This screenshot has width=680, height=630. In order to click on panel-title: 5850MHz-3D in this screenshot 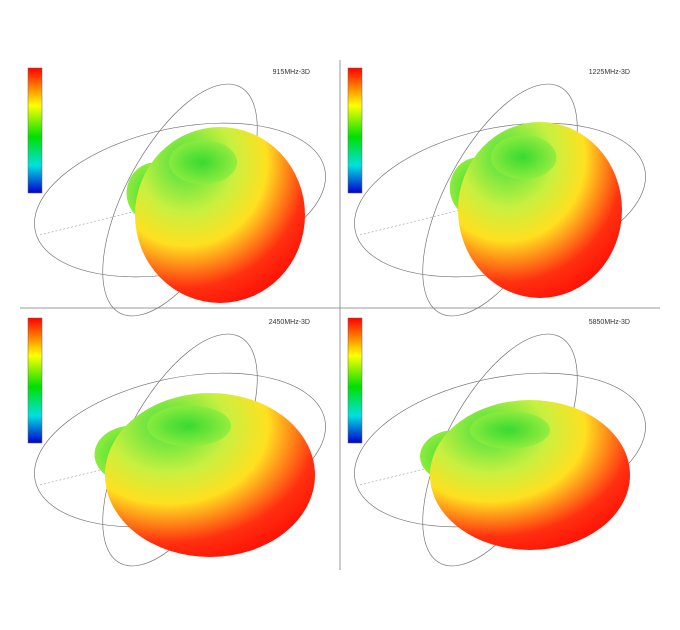, I will do `click(609, 322)`.